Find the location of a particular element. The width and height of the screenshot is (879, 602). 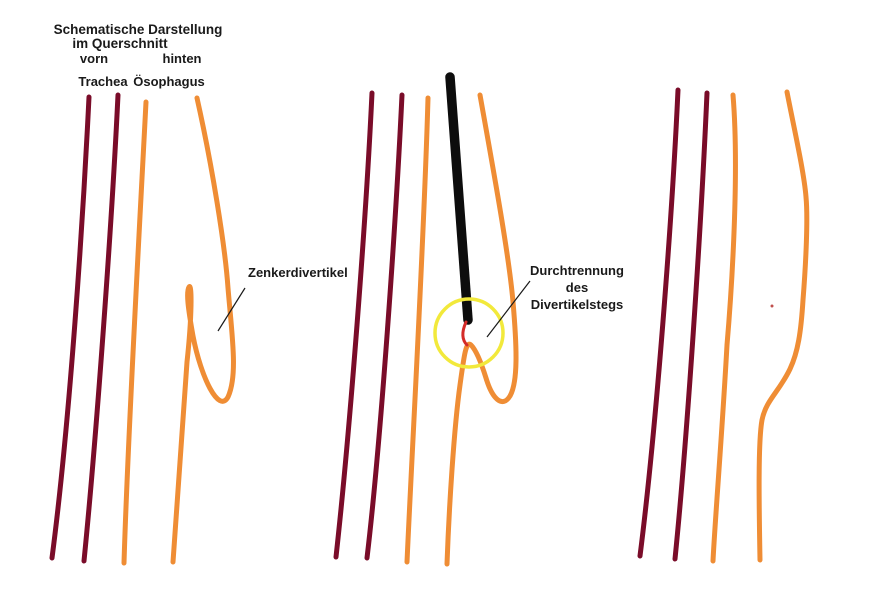

orientation-label-front: vorn is located at coordinates (94, 58).